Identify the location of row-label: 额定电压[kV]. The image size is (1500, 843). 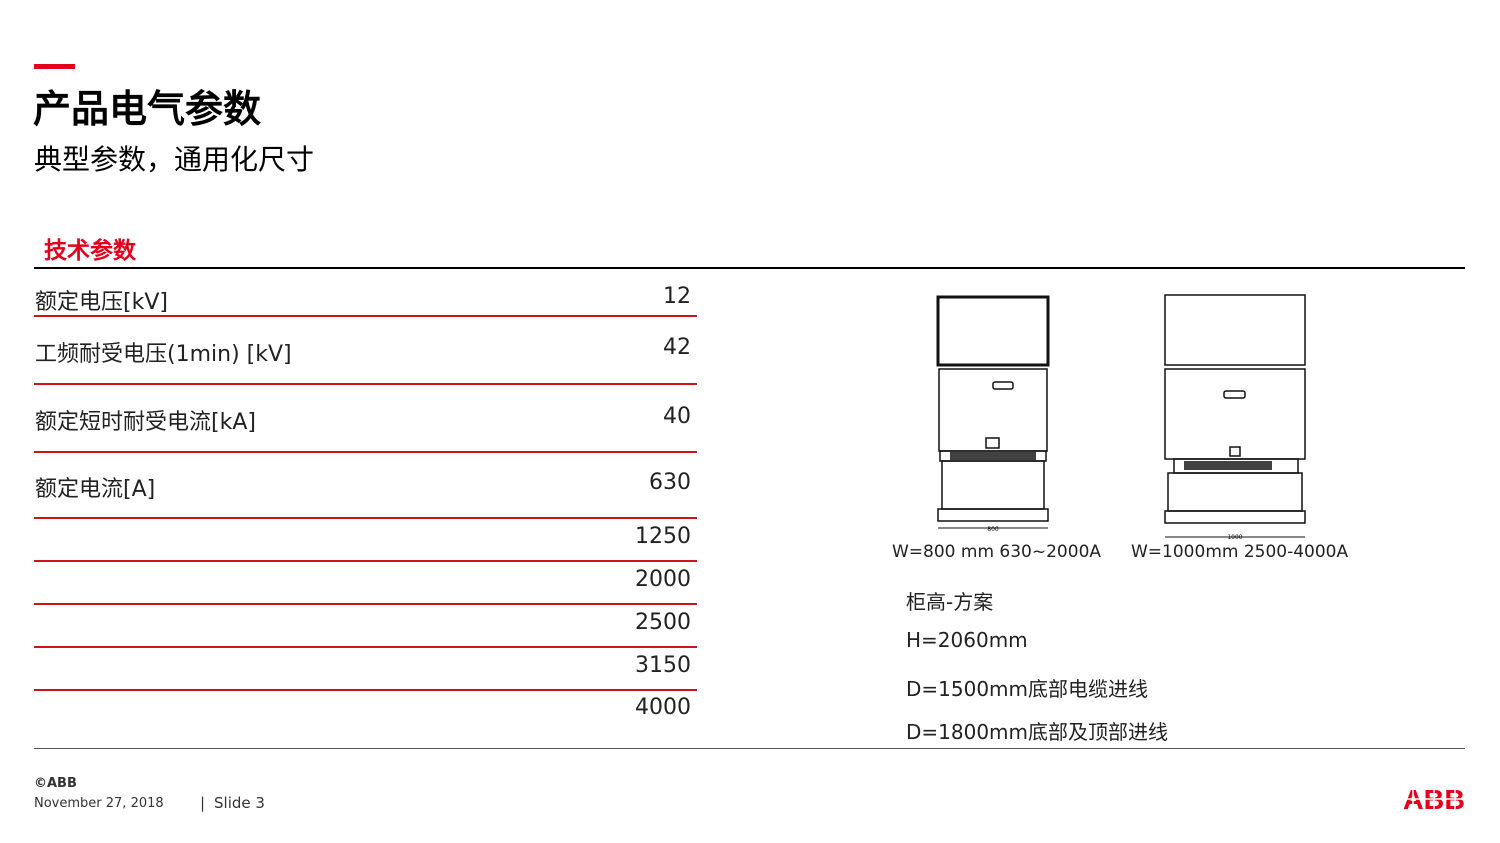
(101, 302).